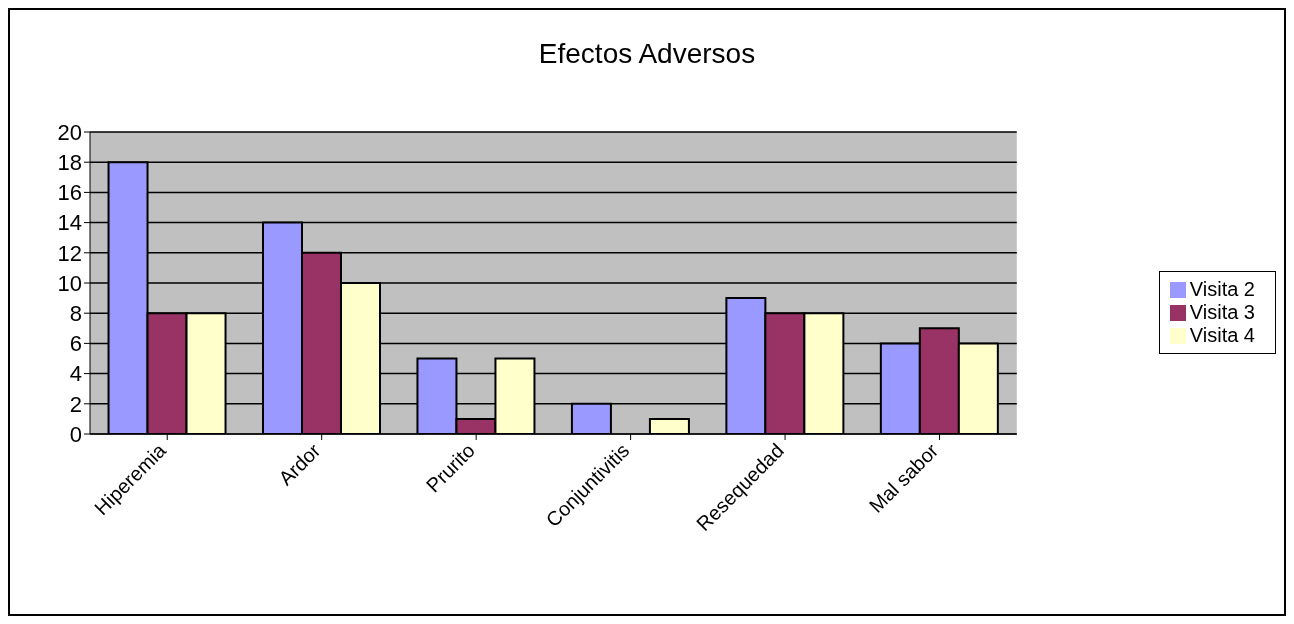  I want to click on y-tick-label: 2, so click(75, 404).